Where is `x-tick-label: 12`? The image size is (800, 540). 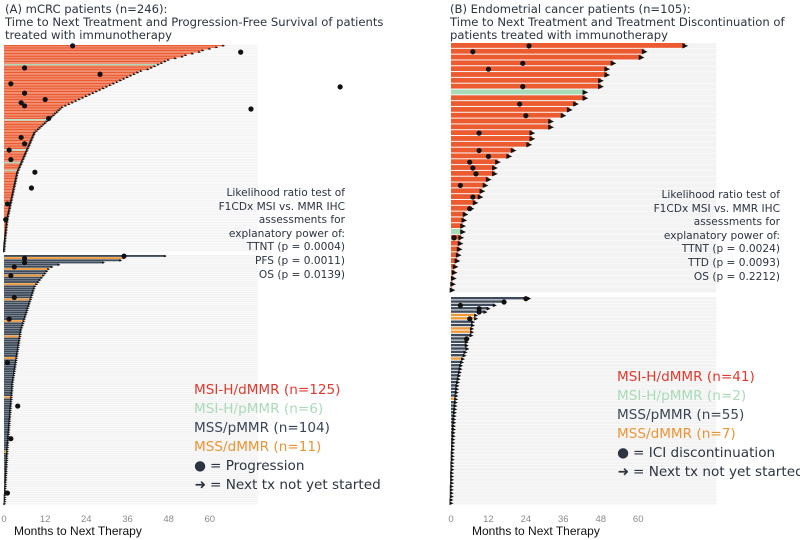
x-tick-label: 12 is located at coordinates (45, 519).